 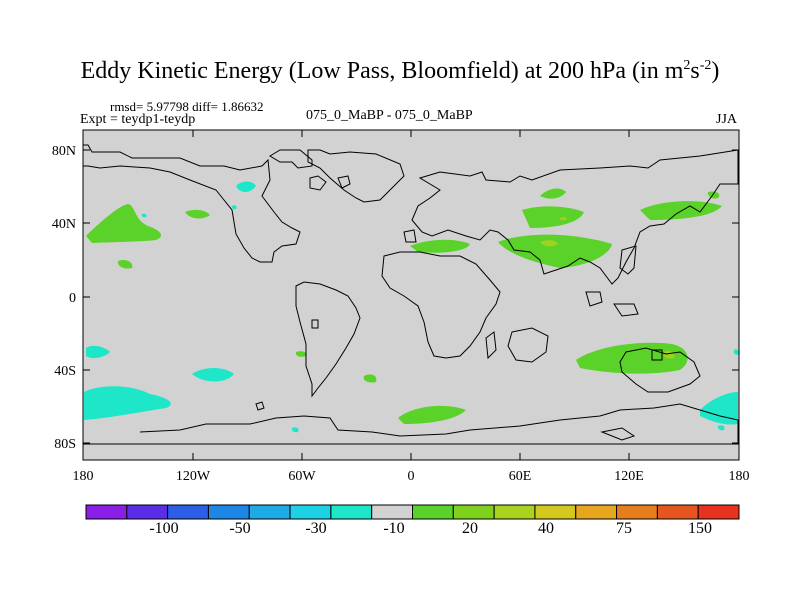 I want to click on colorbar, so click(x=412, y=512).